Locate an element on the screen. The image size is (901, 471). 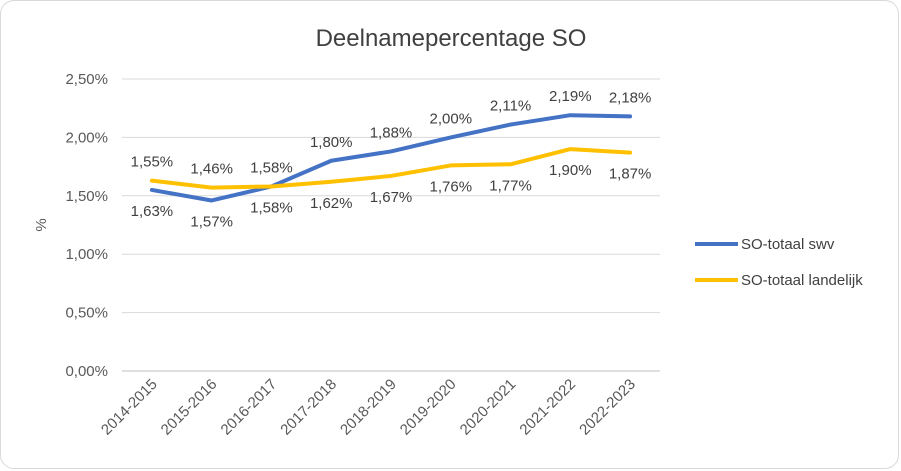
y-tick-label: 2,00% is located at coordinates (86, 137).